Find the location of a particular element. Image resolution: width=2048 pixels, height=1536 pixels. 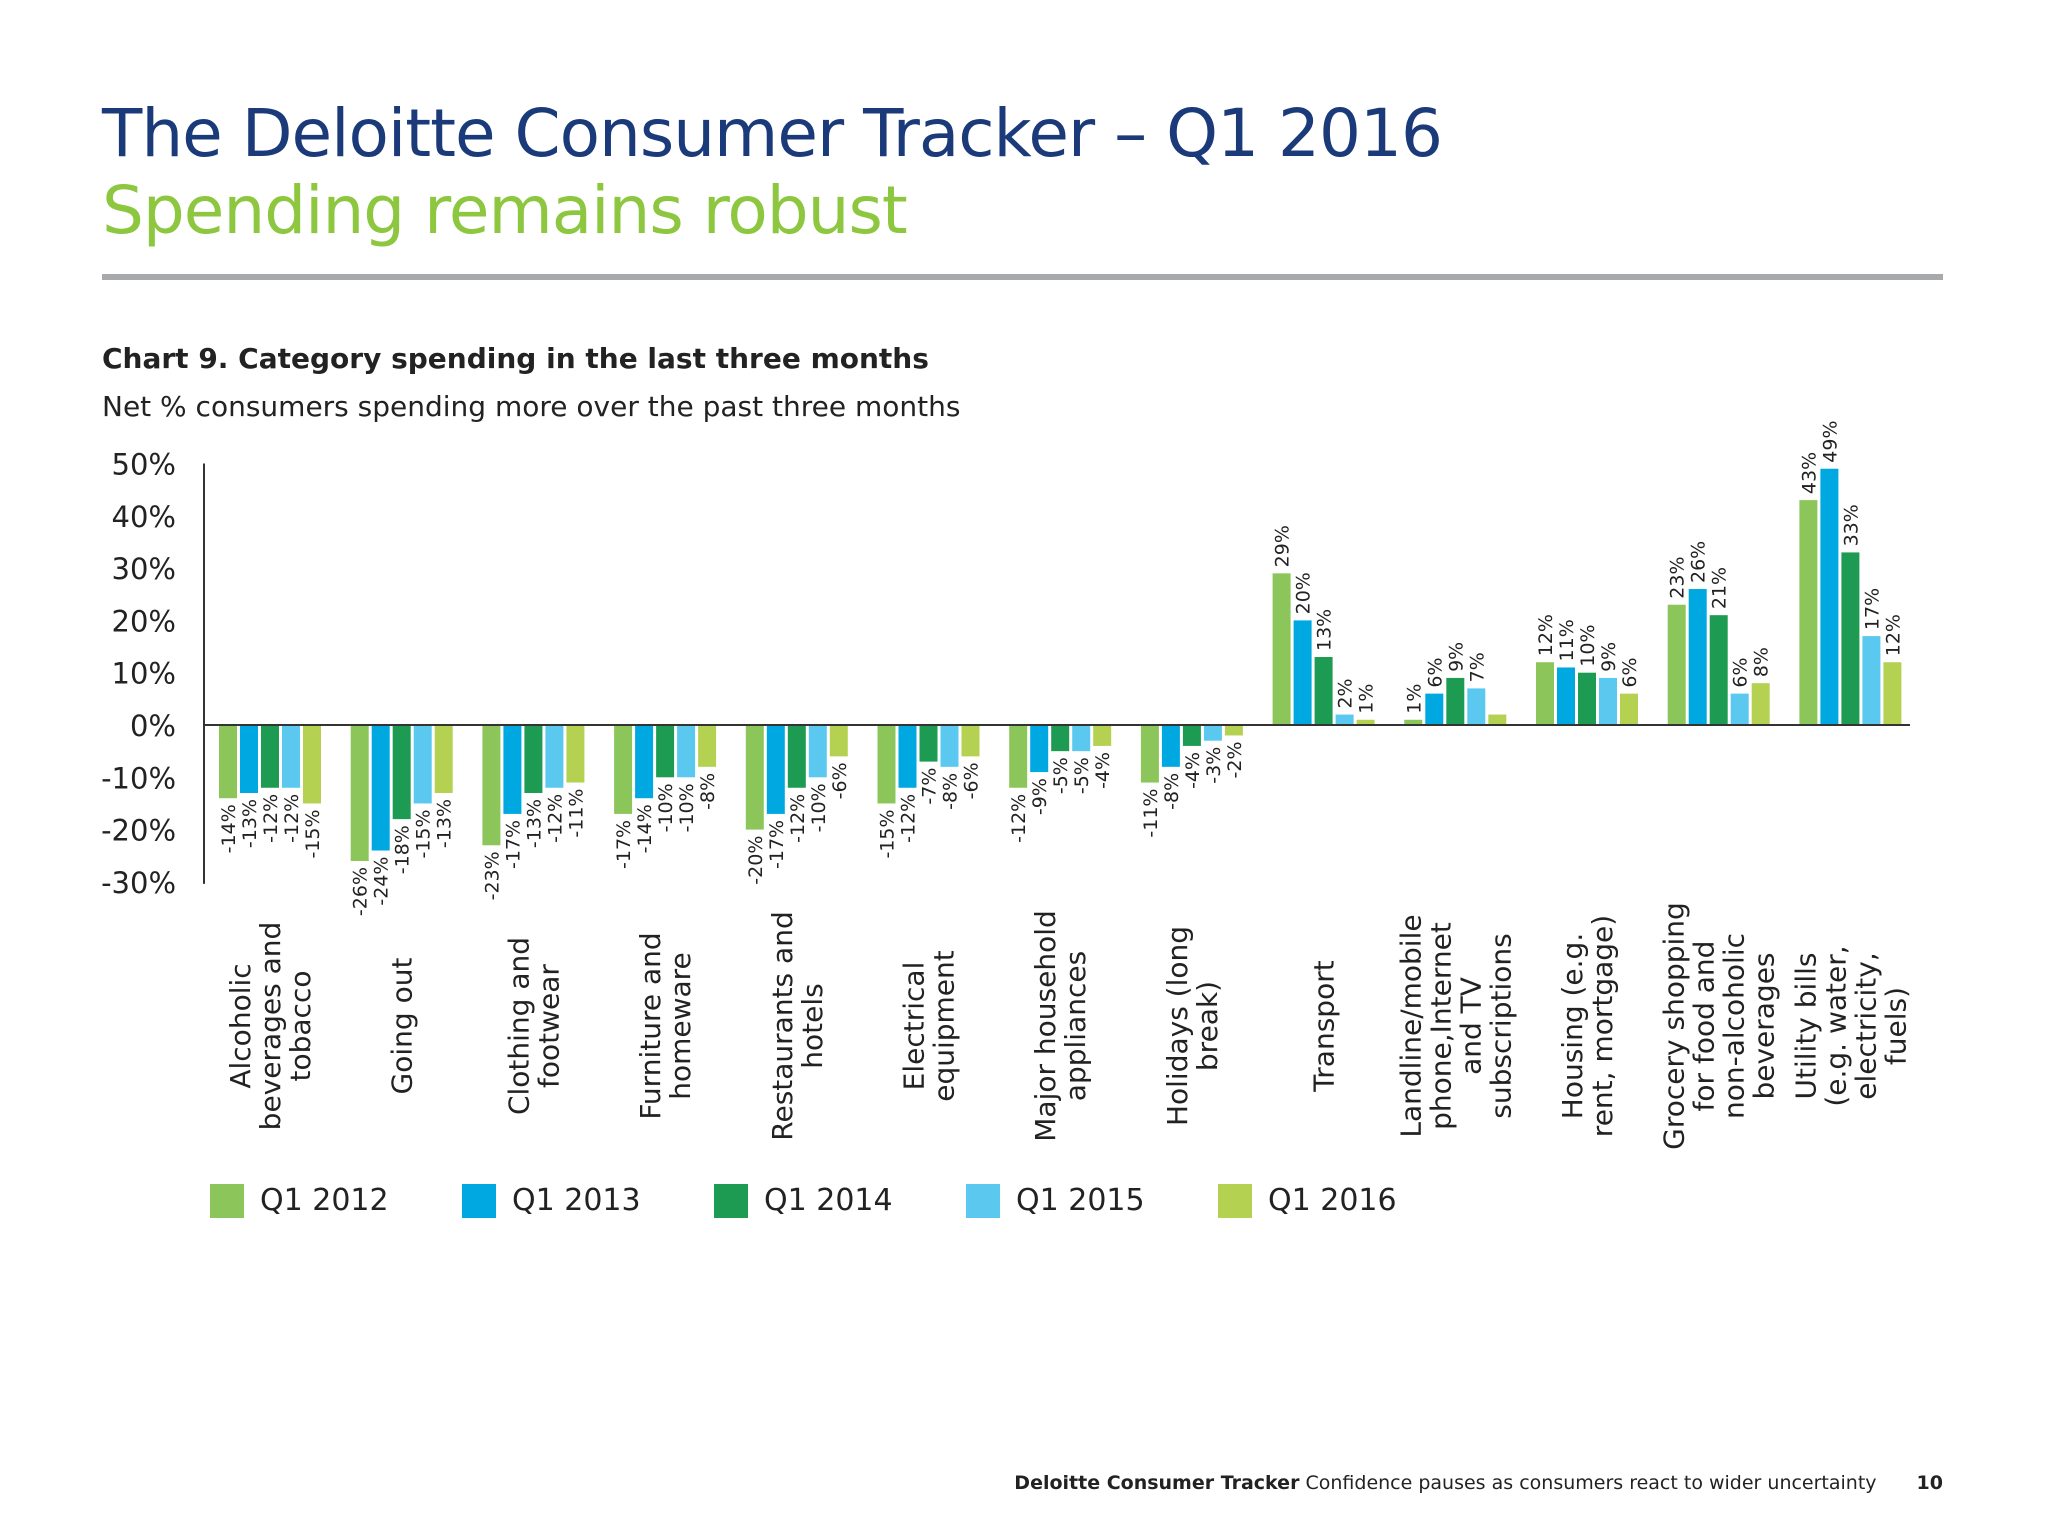

category-label-line: Utility bills is located at coordinates (1805, 1026).